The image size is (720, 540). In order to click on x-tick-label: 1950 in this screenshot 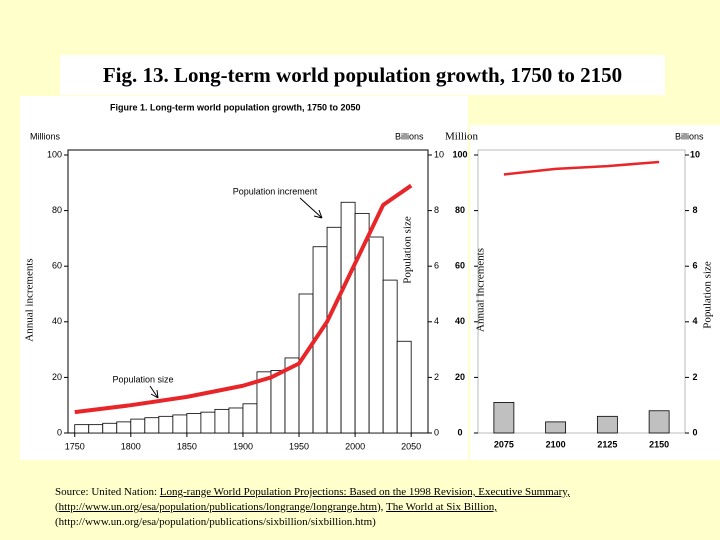, I will do `click(299, 446)`.